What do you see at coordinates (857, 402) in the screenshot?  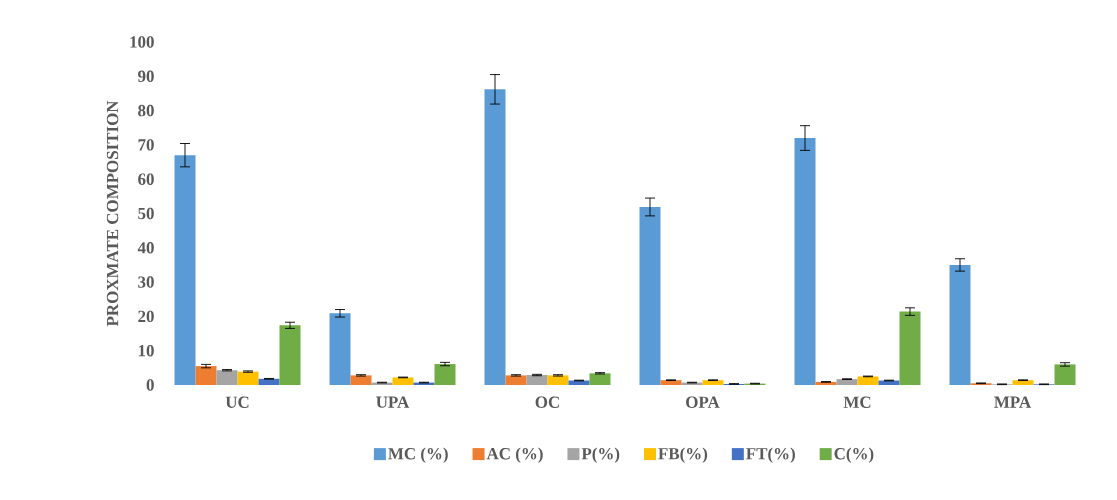 I see `x-tick-label: MC` at bounding box center [857, 402].